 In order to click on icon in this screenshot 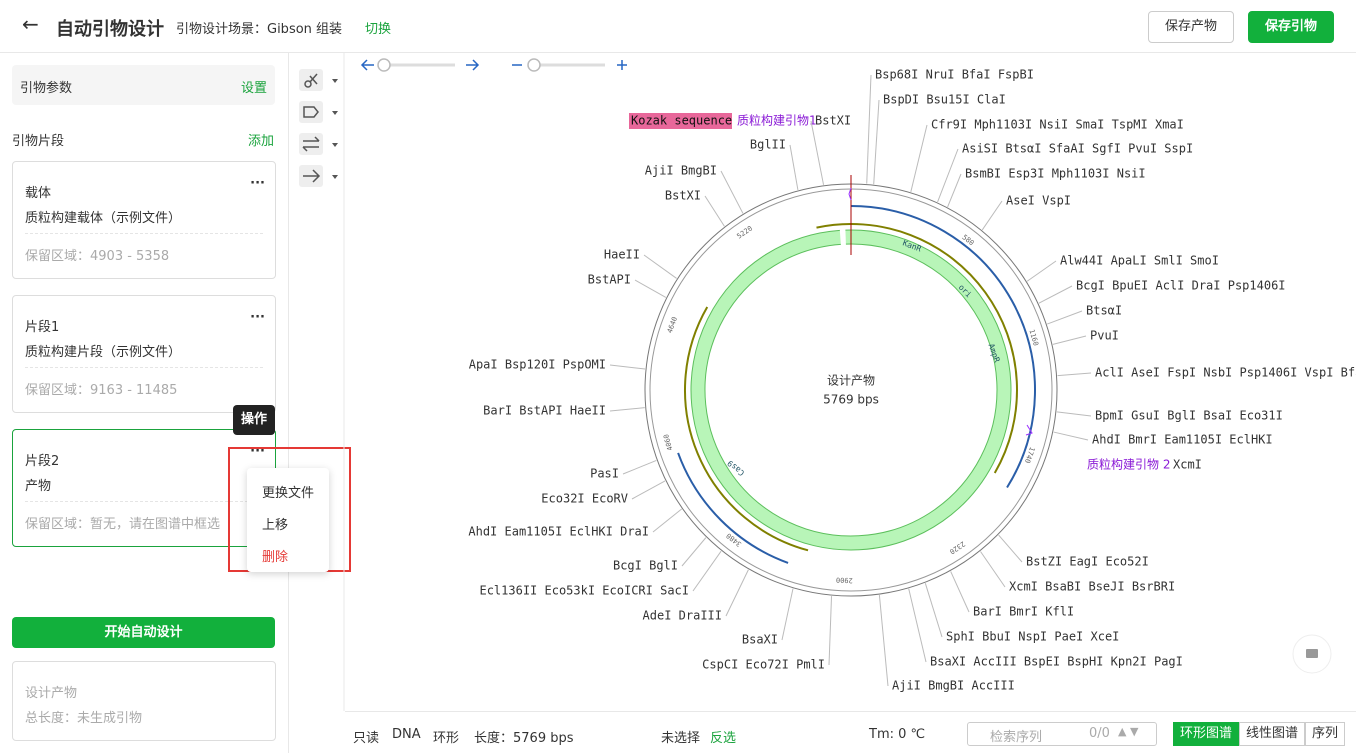, I will do `click(313, 79)`.